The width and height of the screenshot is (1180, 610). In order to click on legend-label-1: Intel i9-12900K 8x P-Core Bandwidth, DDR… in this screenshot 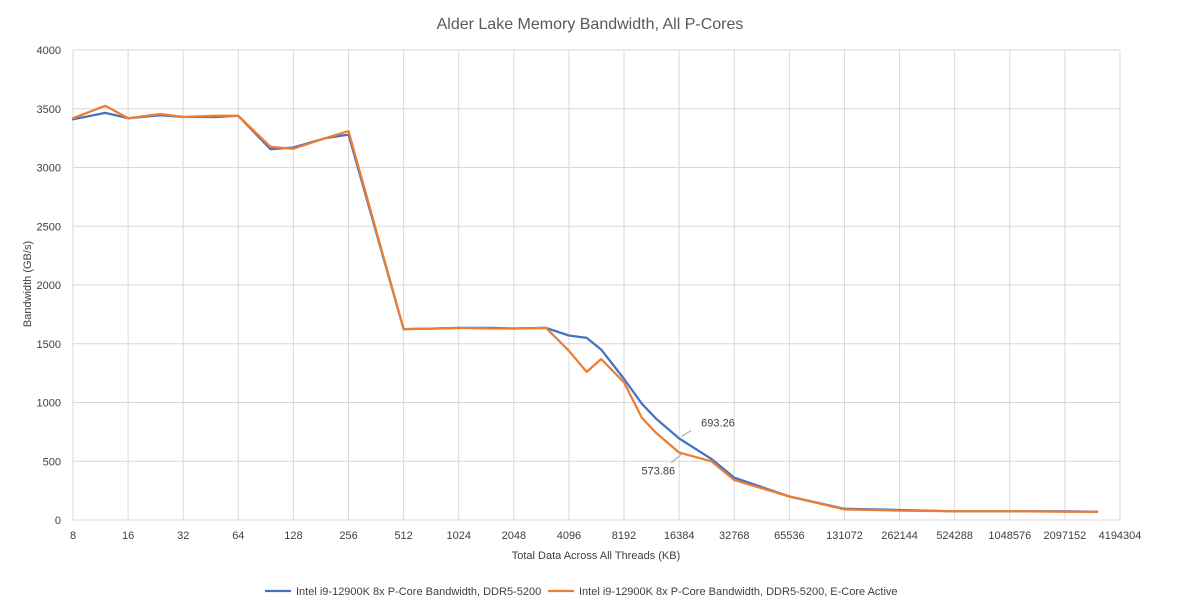, I will do `click(418, 592)`.